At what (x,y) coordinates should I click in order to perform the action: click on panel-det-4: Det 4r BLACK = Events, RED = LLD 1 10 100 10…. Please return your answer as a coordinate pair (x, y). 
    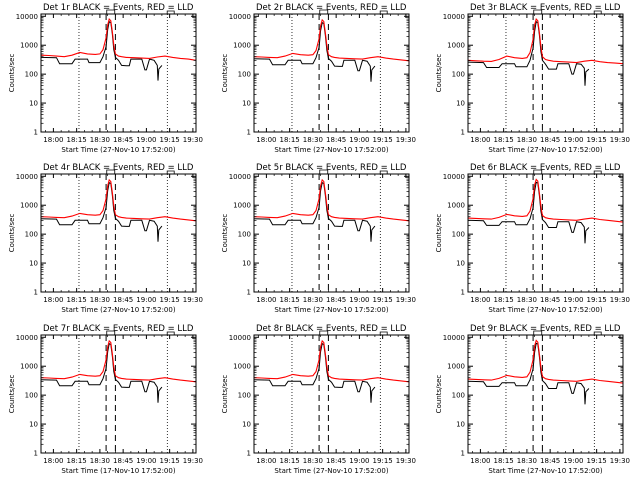
    Looking at the image, I should click on (105, 238).